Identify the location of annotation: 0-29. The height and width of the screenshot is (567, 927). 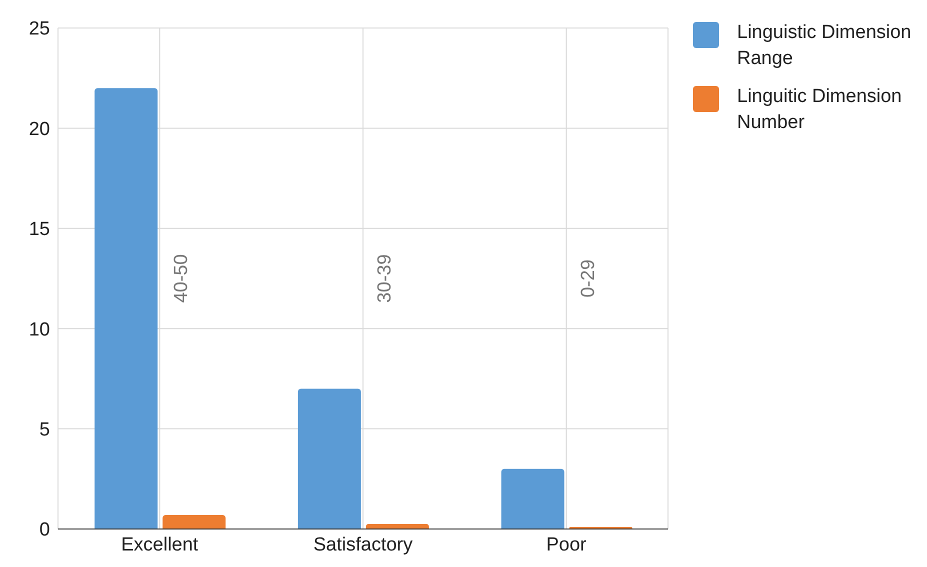
(588, 278).